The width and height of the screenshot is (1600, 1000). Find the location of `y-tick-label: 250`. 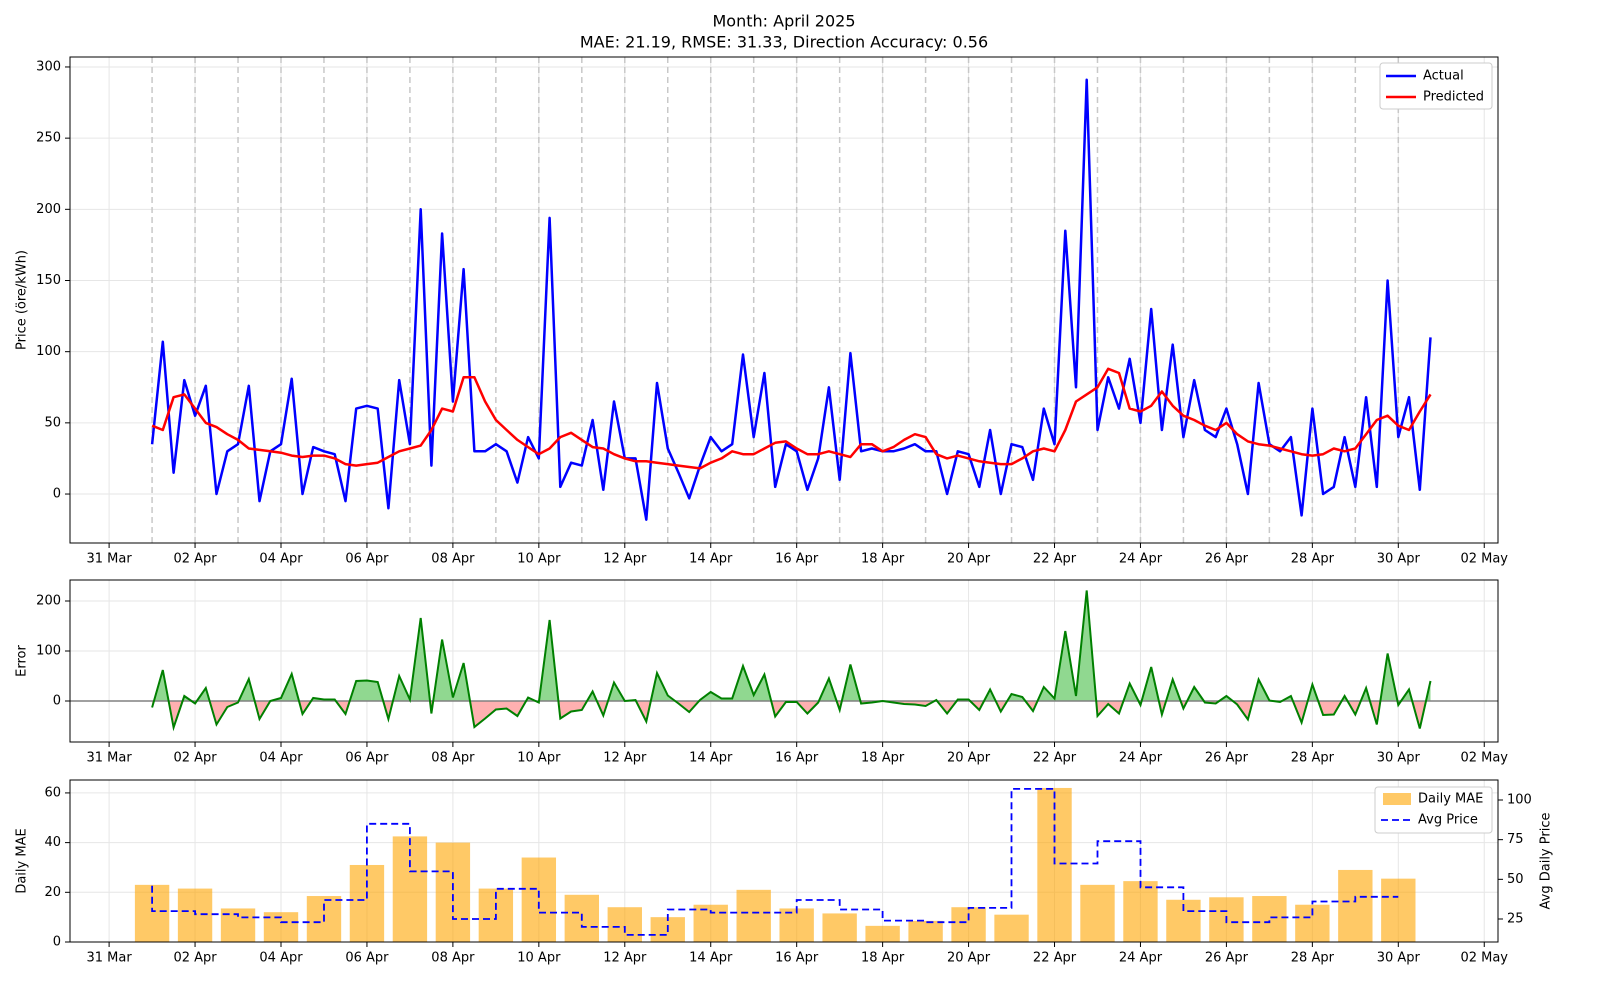

y-tick-label: 250 is located at coordinates (48, 138).